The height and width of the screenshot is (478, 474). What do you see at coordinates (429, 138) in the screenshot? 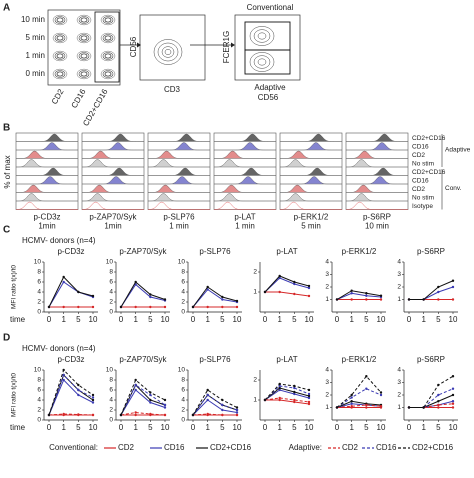
I see `row-label: CD2+CD16` at bounding box center [429, 138].